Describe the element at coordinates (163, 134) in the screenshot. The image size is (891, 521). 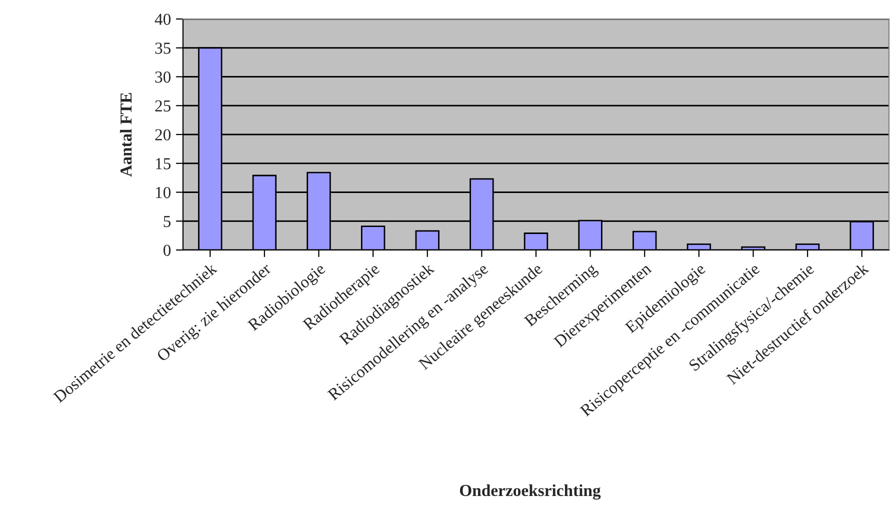
I see `y-tick-label: 20` at that location.